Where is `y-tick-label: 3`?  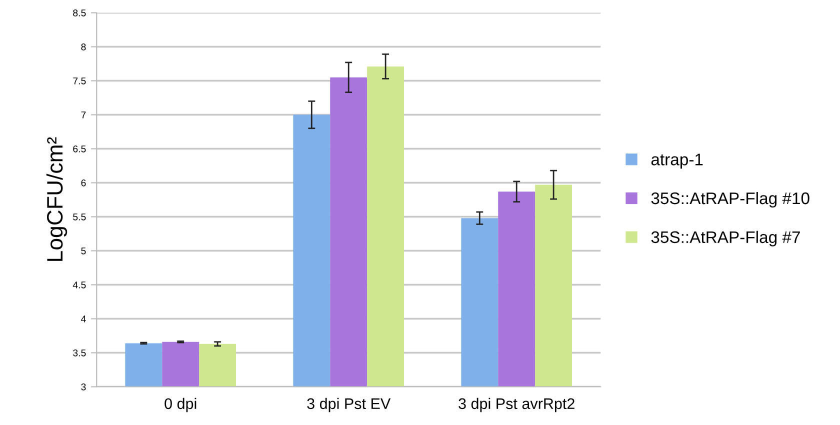
y-tick-label: 3 is located at coordinates (83, 386).